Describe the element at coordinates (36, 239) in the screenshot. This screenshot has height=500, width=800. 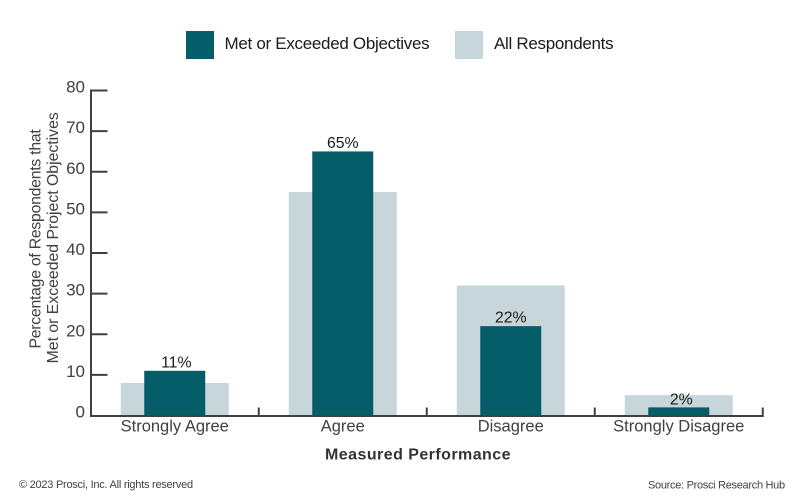
I see `svg-text: Percentage of Respondents that` at that location.